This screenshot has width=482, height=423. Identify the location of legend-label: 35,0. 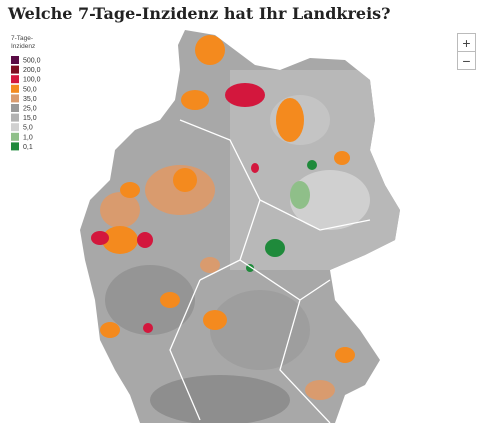
(30, 99).